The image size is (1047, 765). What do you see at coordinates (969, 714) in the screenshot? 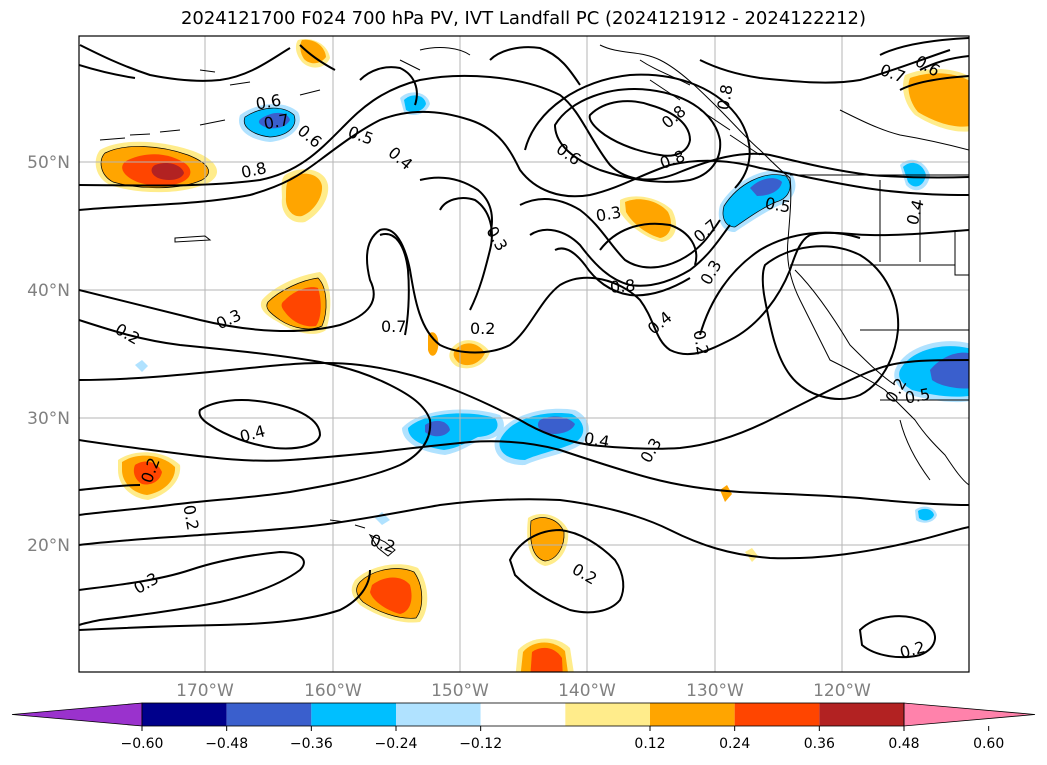
I see `colorbar-extend-high` at bounding box center [969, 714].